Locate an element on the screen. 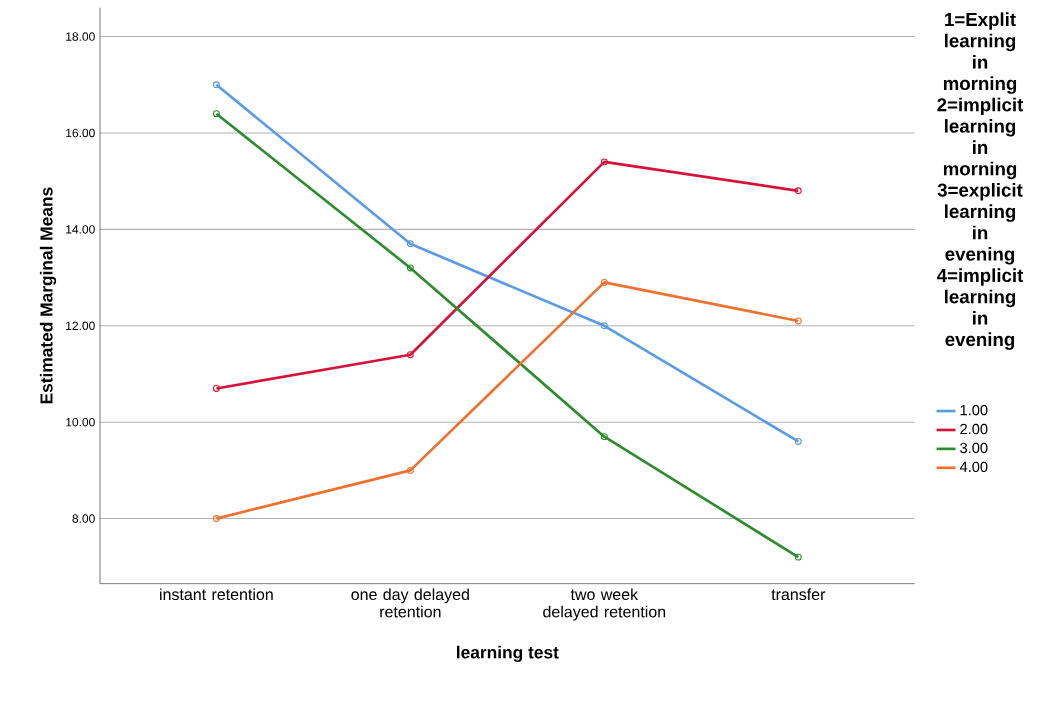 This screenshot has height=724, width=1042. y-tick-label: 14.00 is located at coordinates (80, 229).